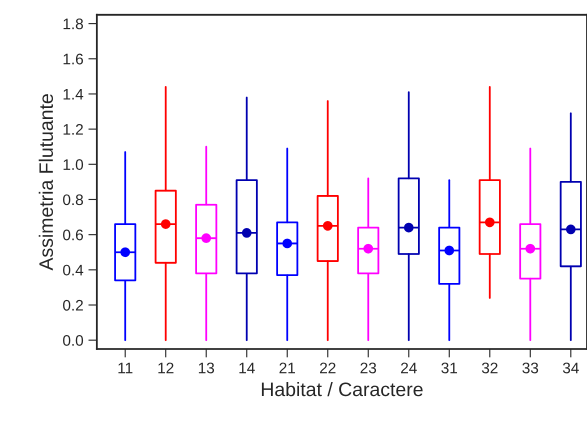 This screenshot has width=587, height=423. I want to click on y-tick-label: 0.4, so click(73, 270).